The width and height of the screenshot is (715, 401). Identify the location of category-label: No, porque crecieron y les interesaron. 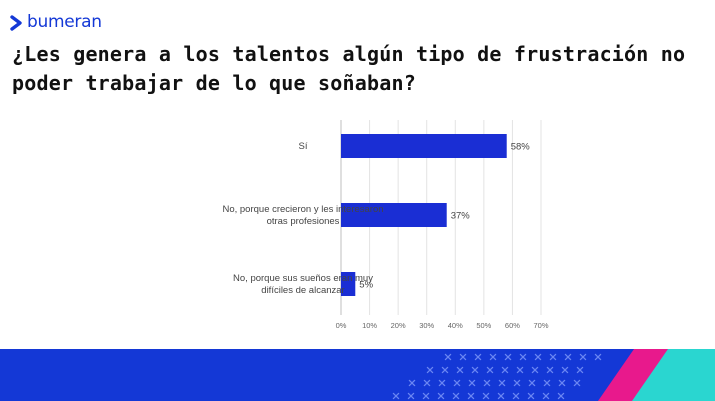
(302, 209).